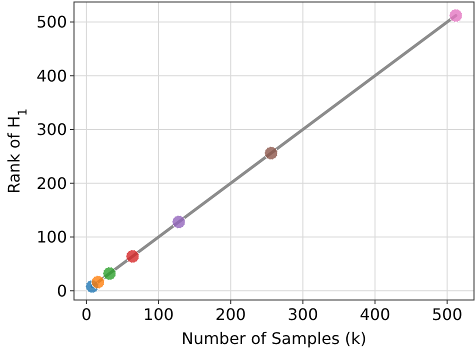 Image resolution: width=476 pixels, height=352 pixels. What do you see at coordinates (51, 76) in the screenshot?
I see `y-tick-label: 400` at bounding box center [51, 76].